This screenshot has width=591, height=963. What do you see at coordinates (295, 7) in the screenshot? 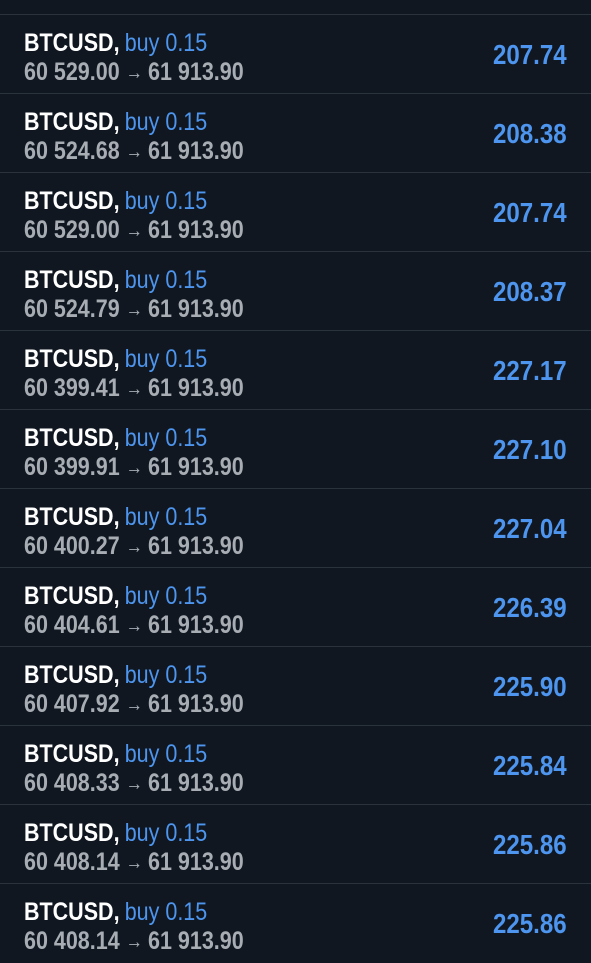
I see `list-top-divider` at bounding box center [295, 7].